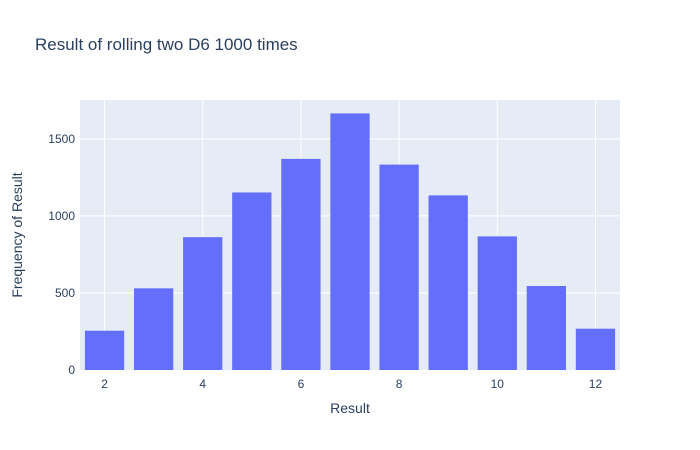 This screenshot has width=700, height=450. I want to click on x-tick-label: 8, so click(399, 384).